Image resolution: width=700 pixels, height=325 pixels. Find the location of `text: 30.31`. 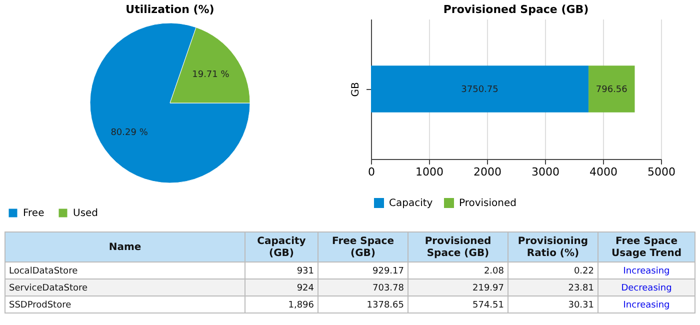

text: 30.31 is located at coordinates (581, 305).